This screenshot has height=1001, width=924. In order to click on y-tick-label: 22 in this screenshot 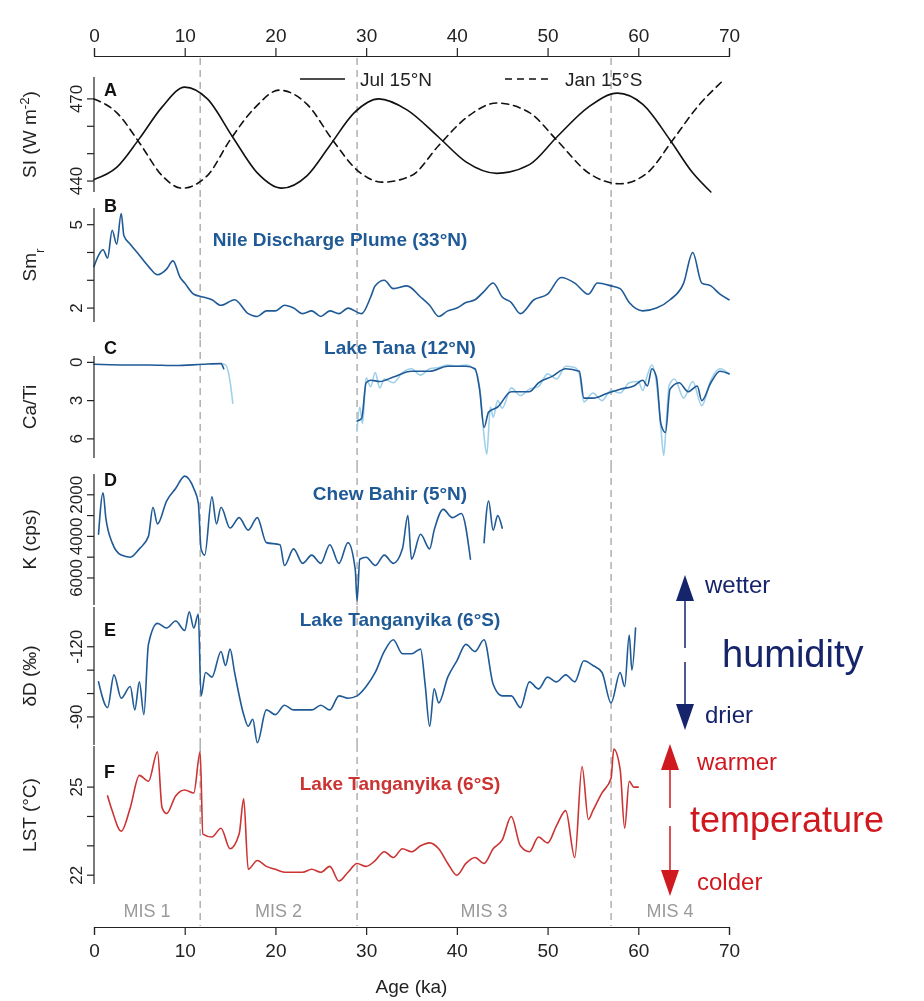, I will do `click(76, 875)`.